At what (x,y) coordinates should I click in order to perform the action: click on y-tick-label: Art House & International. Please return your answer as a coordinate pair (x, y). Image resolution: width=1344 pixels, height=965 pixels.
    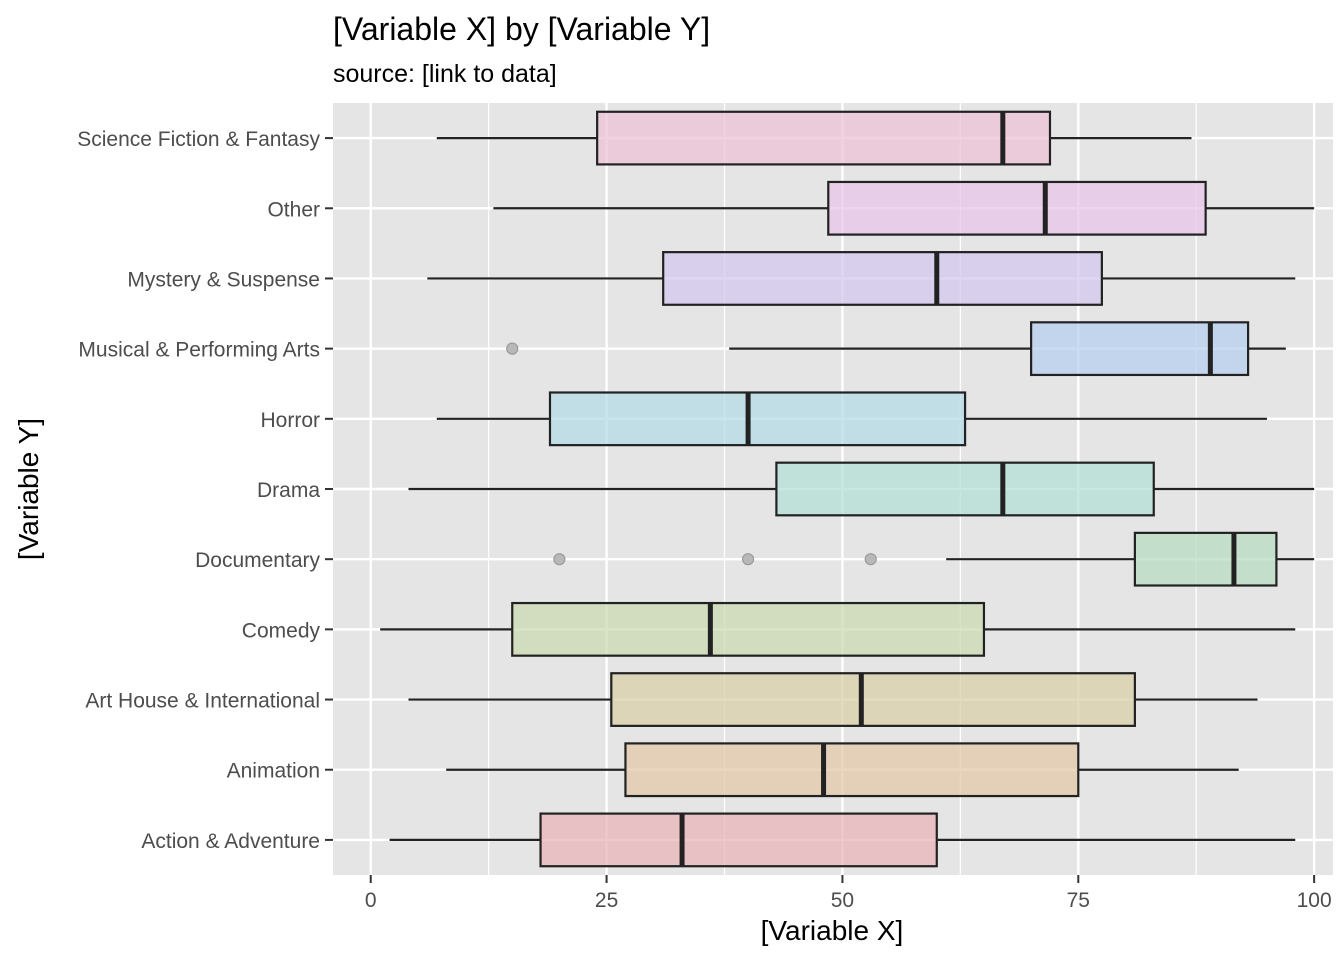
    Looking at the image, I should click on (202, 701).